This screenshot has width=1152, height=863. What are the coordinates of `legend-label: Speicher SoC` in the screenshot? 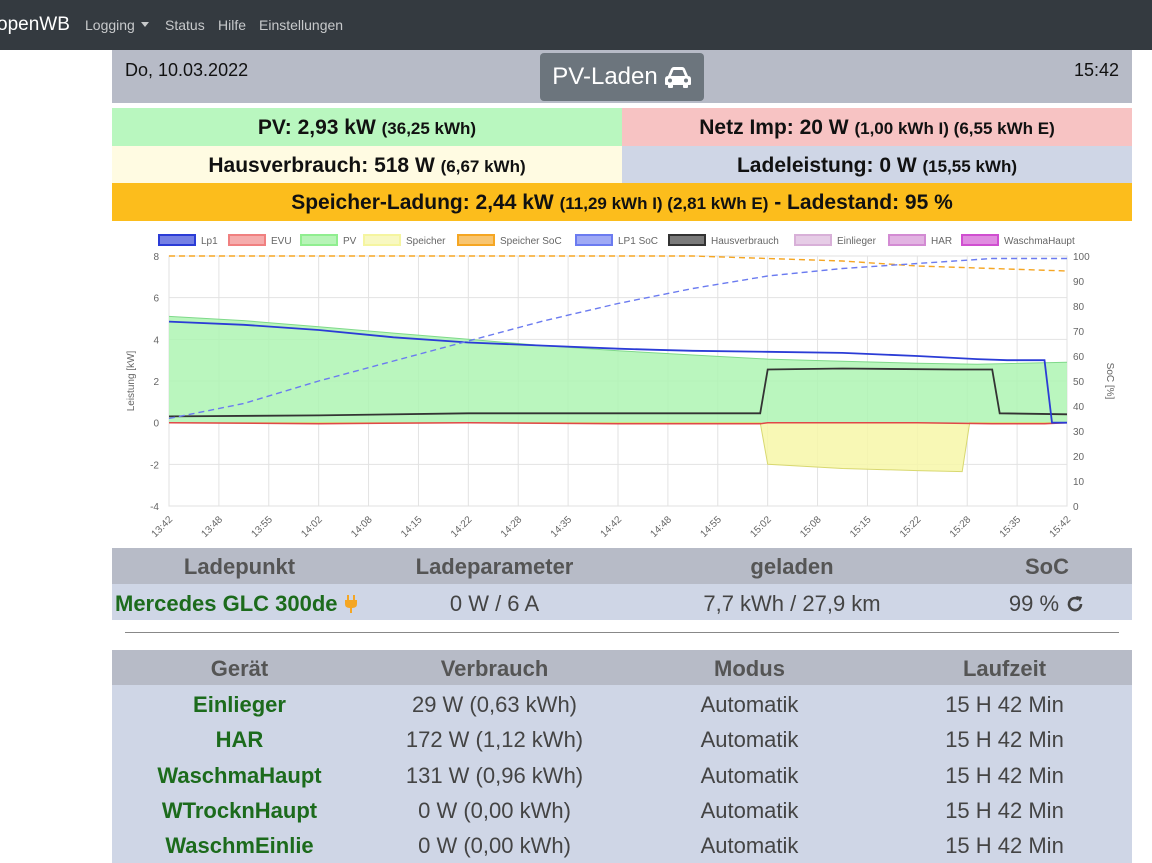 It's located at (531, 241).